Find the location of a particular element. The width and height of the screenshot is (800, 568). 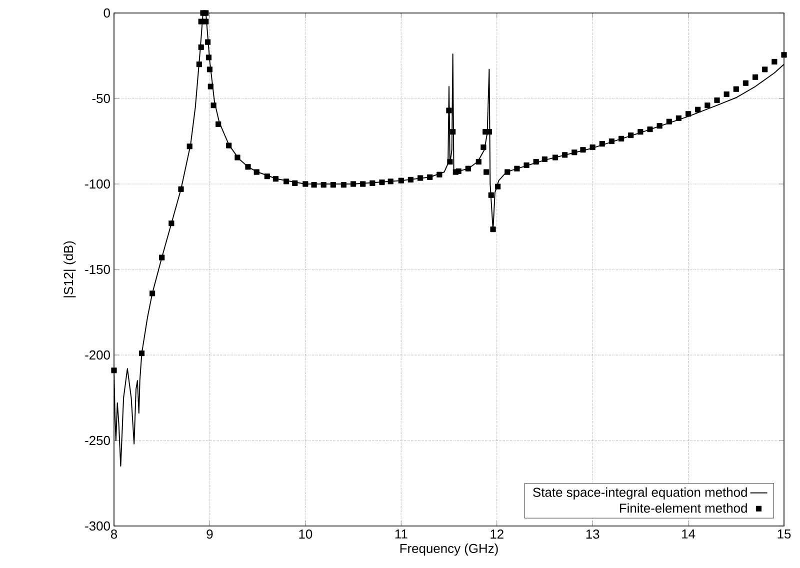

x-tick-label: 8 is located at coordinates (114, 534).